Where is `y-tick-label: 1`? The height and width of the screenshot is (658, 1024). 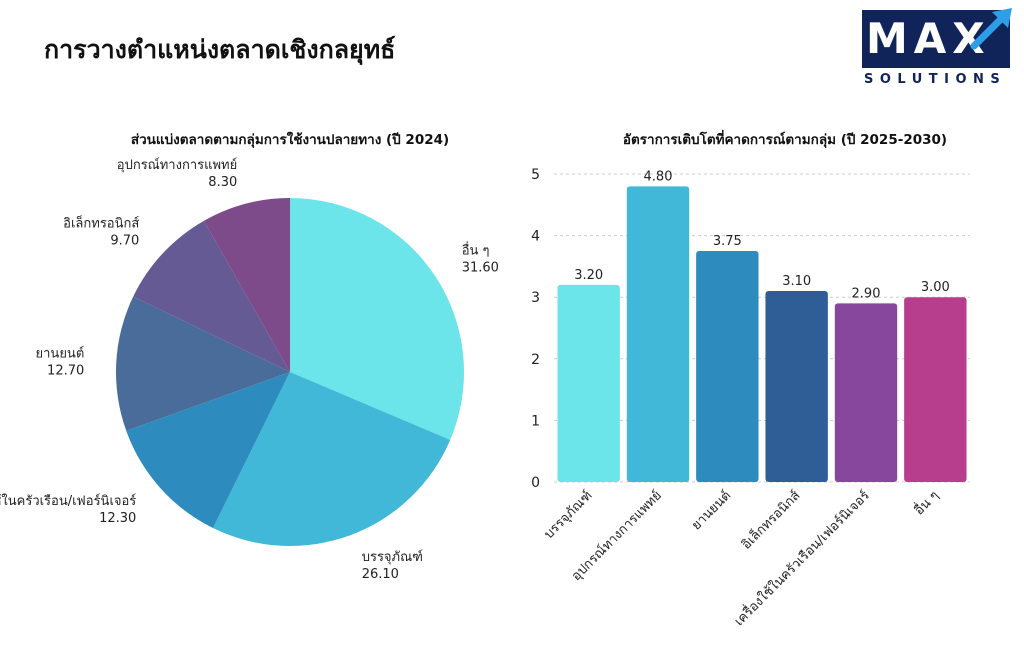
y-tick-label: 1 is located at coordinates (535, 421).